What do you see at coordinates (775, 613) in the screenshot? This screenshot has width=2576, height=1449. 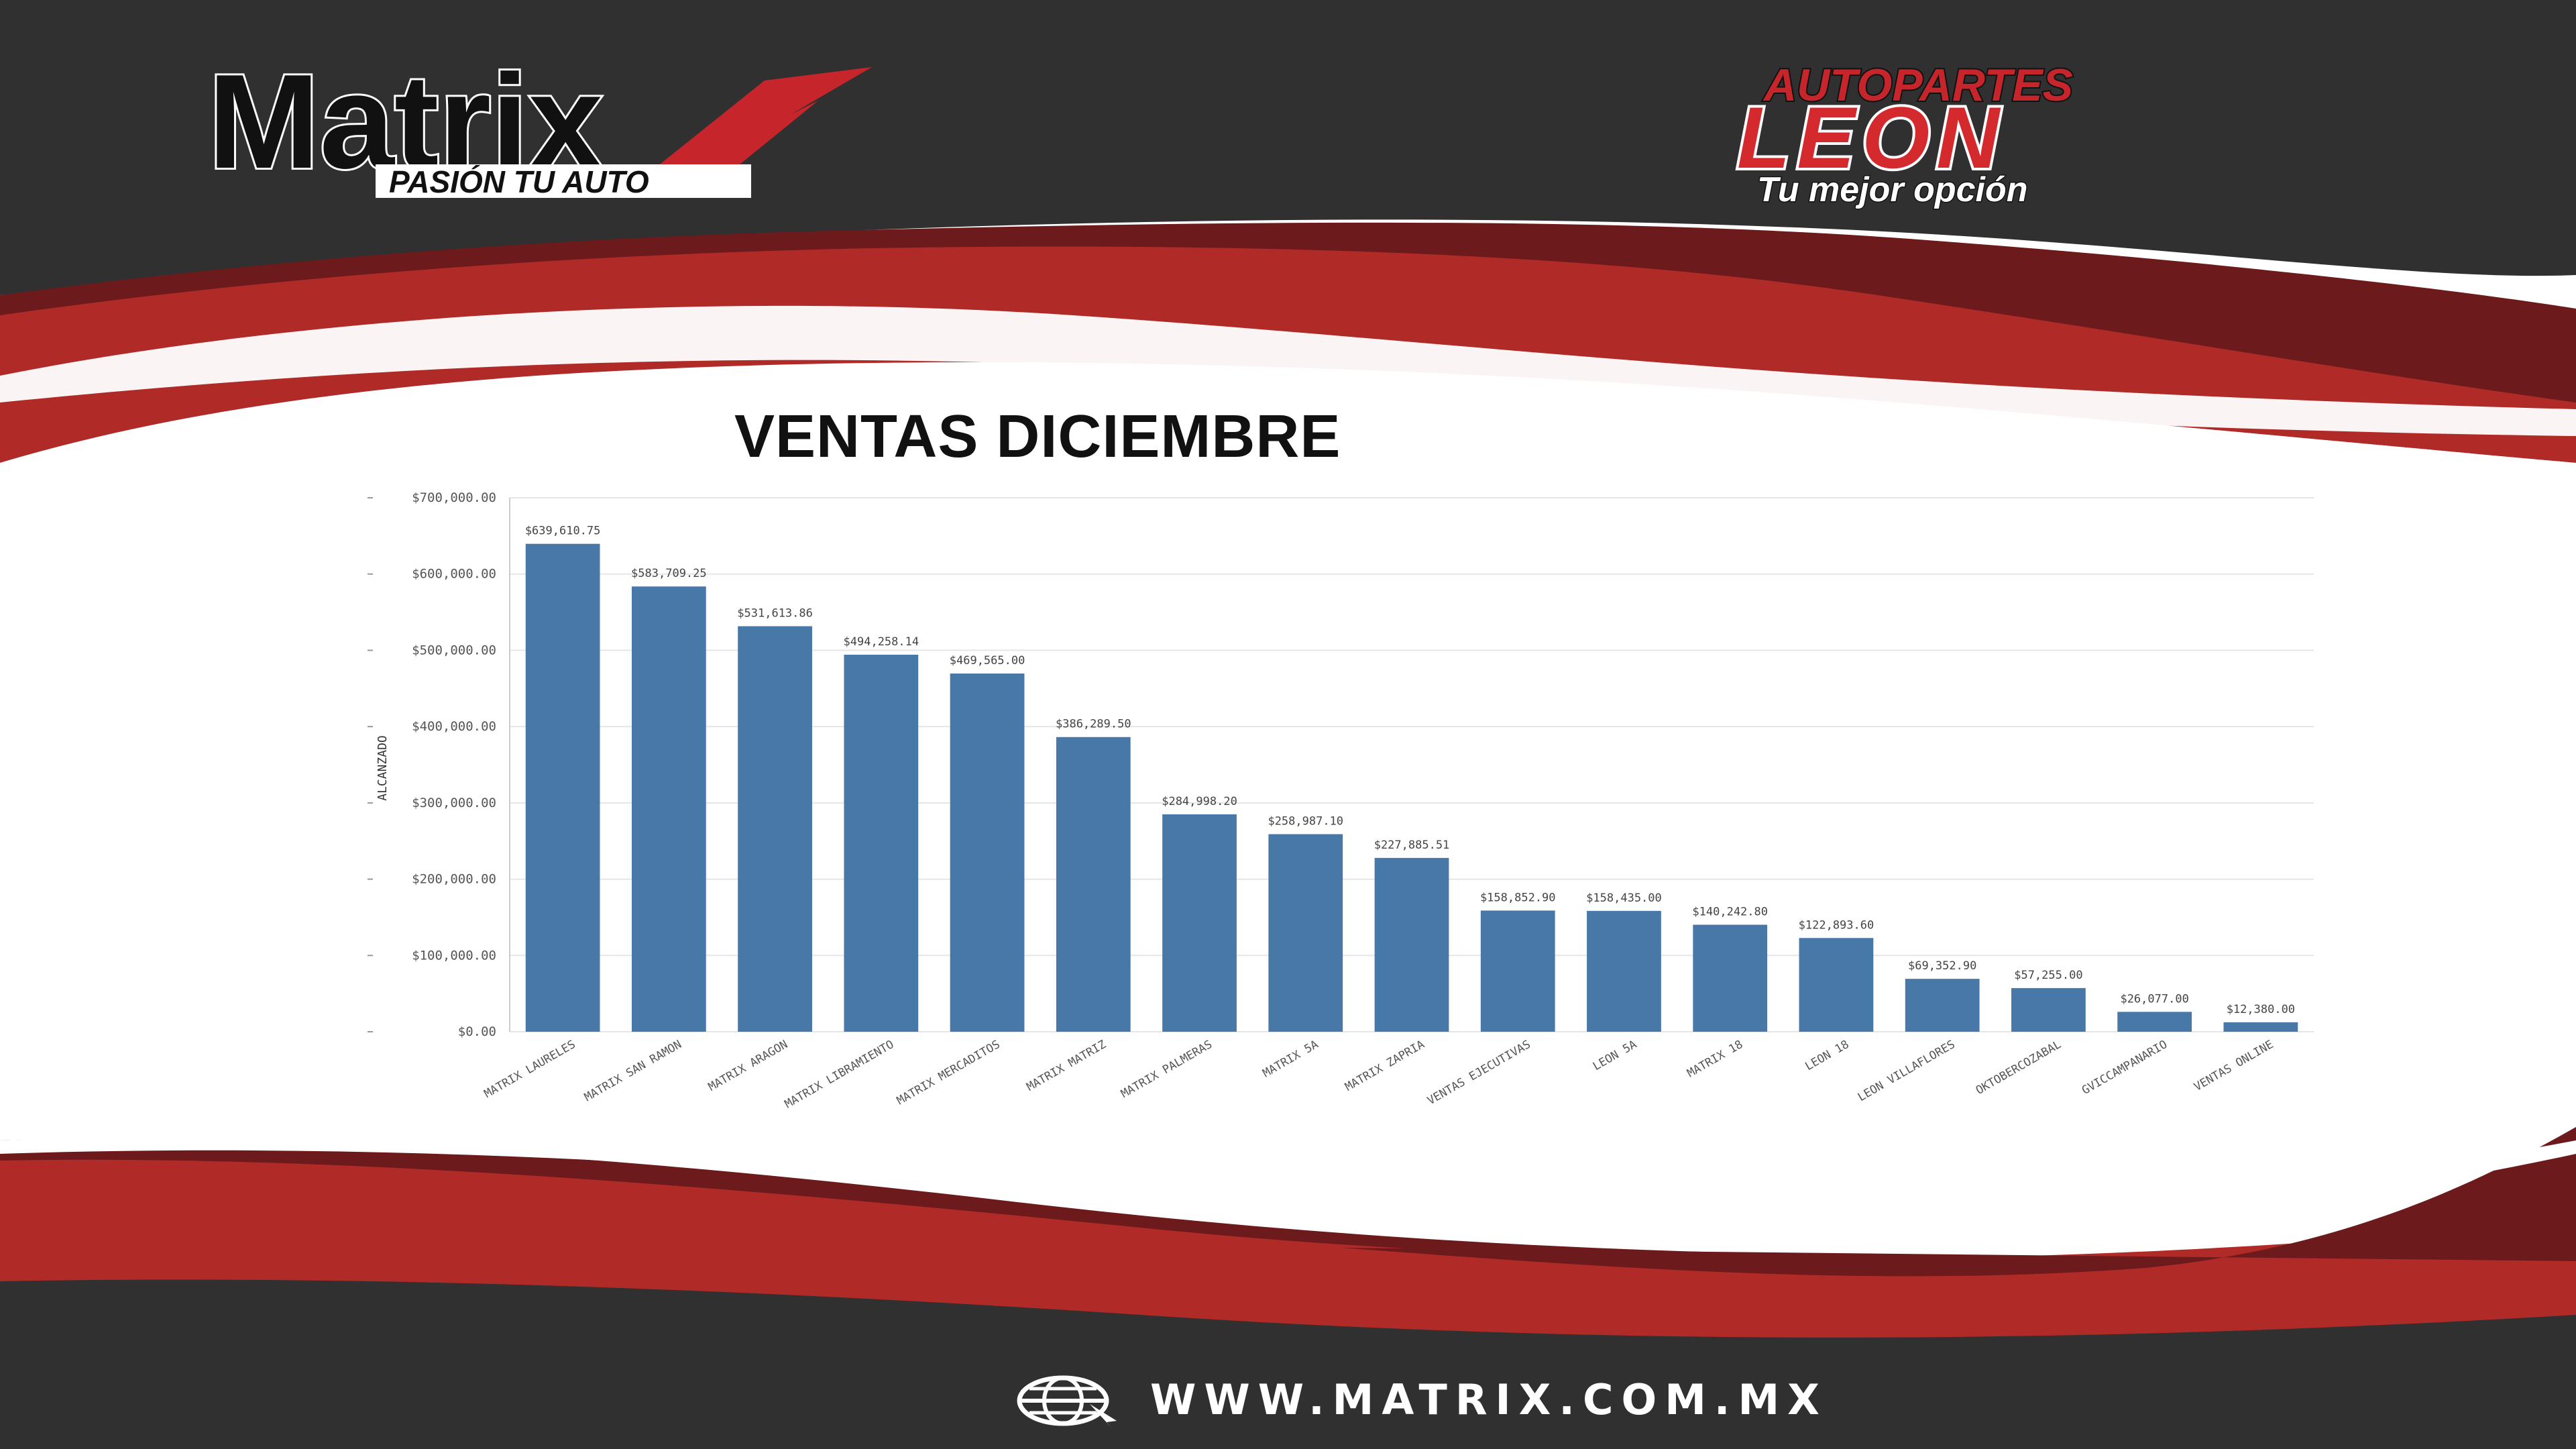 I see `bar-value-label: $531,613.86` at bounding box center [775, 613].